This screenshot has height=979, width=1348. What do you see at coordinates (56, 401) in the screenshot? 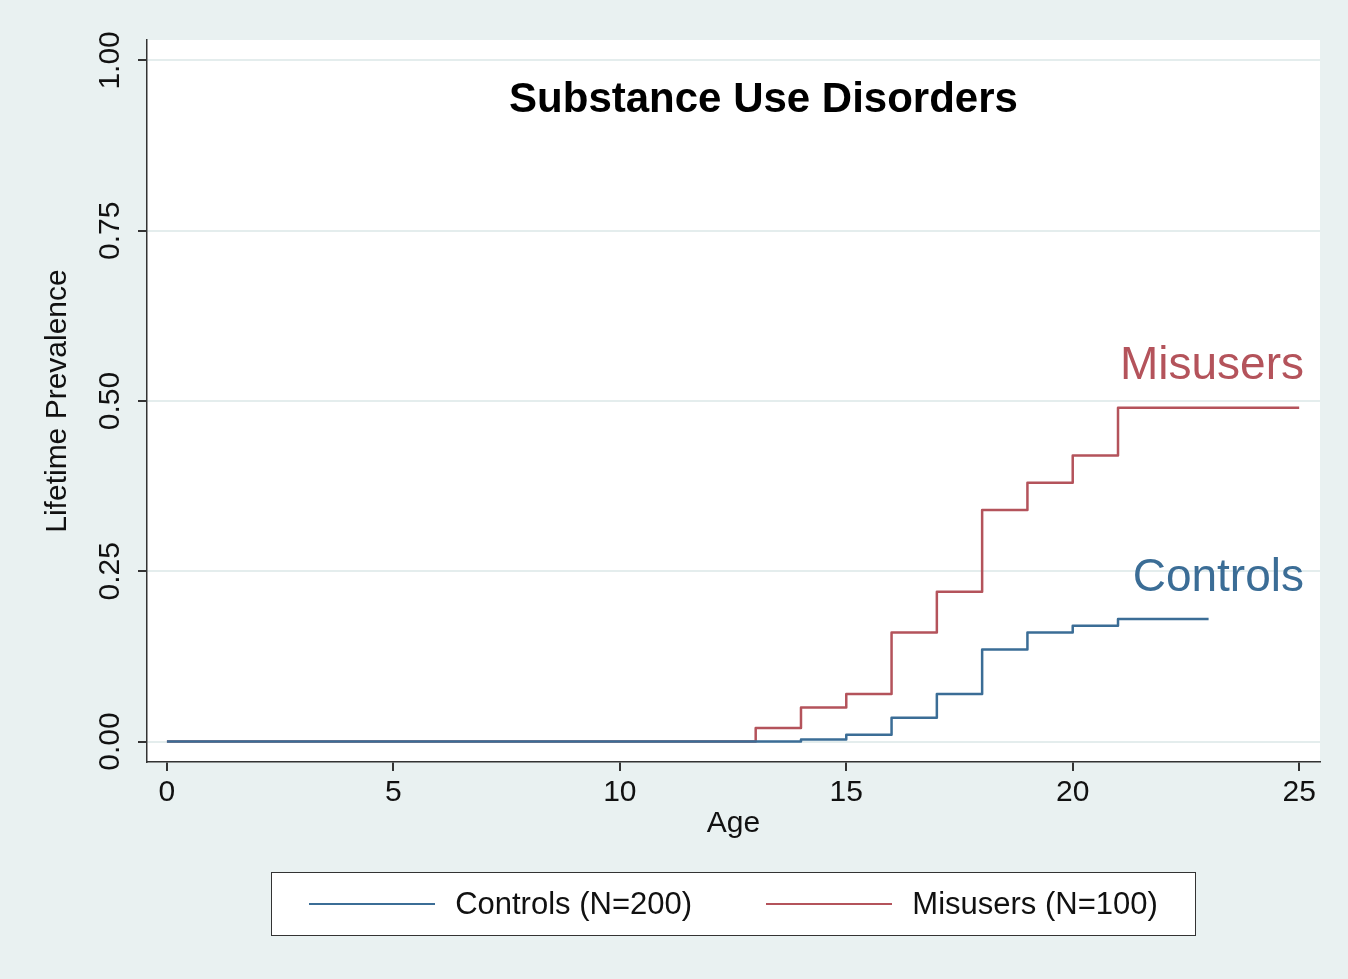
I see `y-axis-title: Lifetime Prevalence` at bounding box center [56, 401].